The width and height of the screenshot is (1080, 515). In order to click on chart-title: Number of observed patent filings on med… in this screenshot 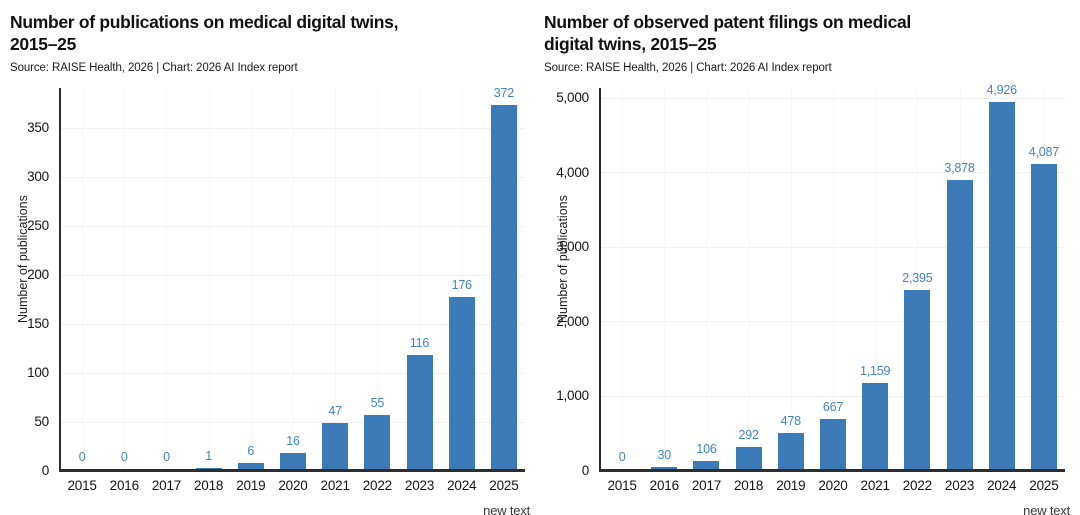, I will do `click(727, 33)`.